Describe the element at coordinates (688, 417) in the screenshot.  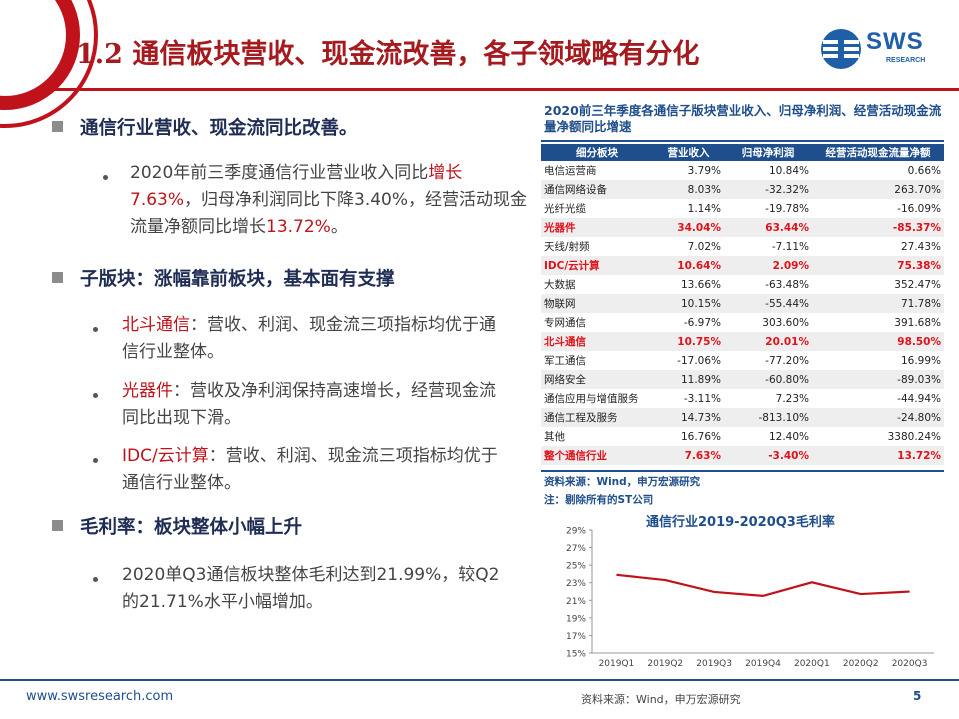
I see `table-cell-value: 14.73%` at that location.